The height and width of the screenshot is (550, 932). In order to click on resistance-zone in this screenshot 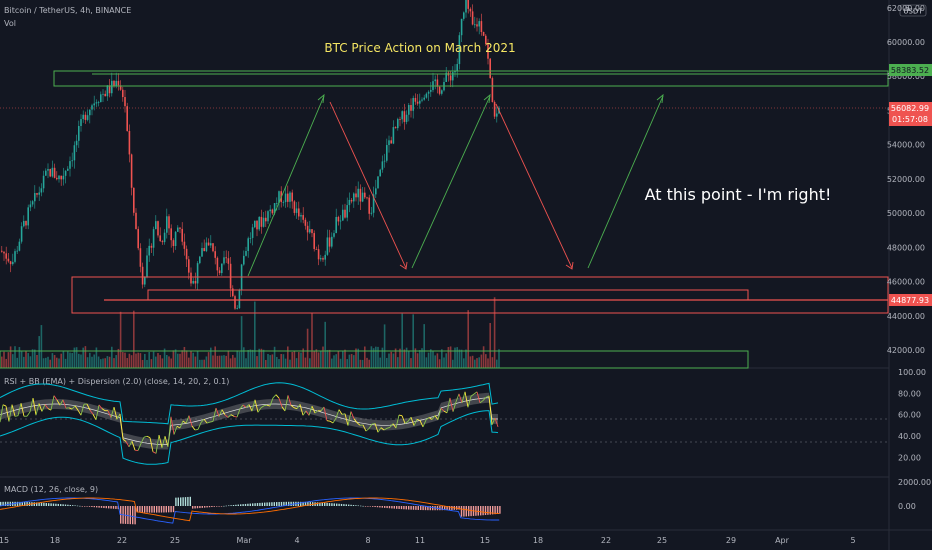, I will do `click(471, 78)`.